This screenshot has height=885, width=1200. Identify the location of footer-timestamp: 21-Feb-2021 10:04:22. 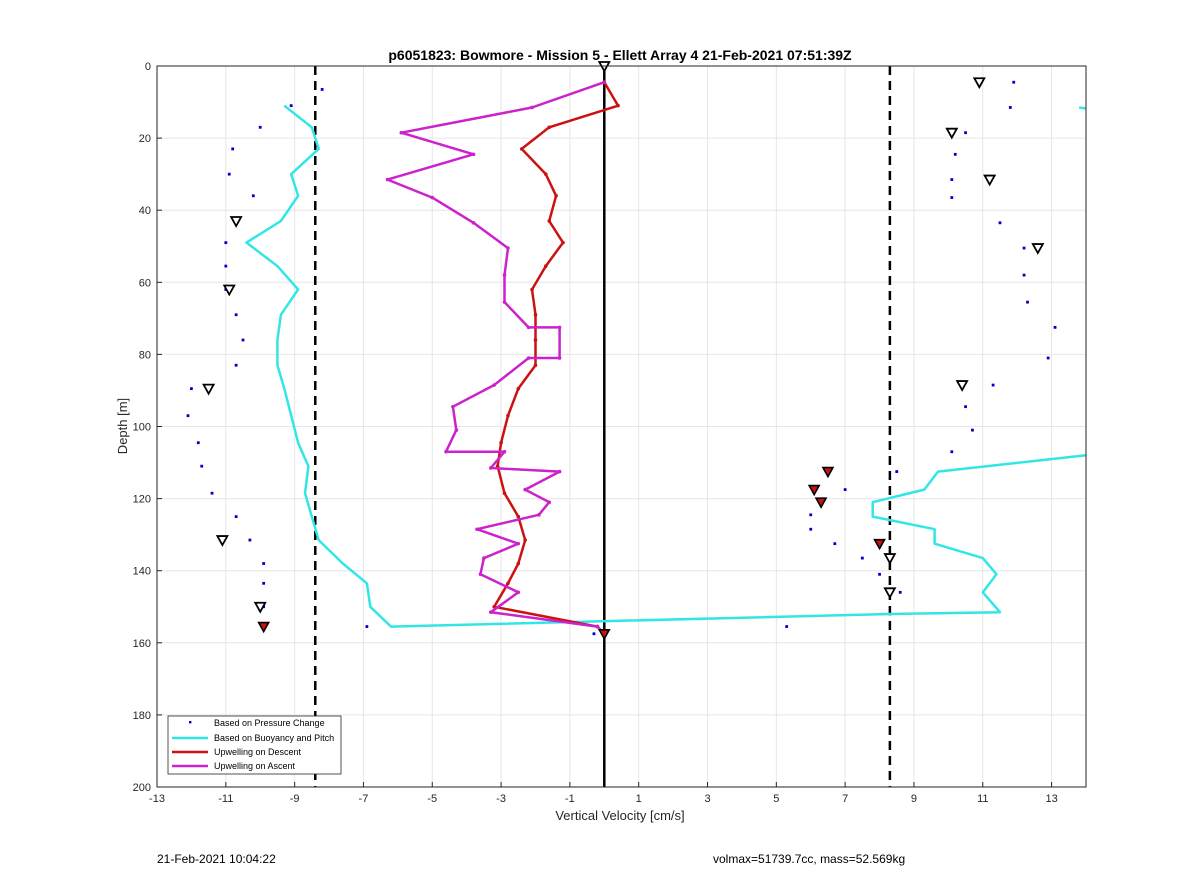
(216, 859).